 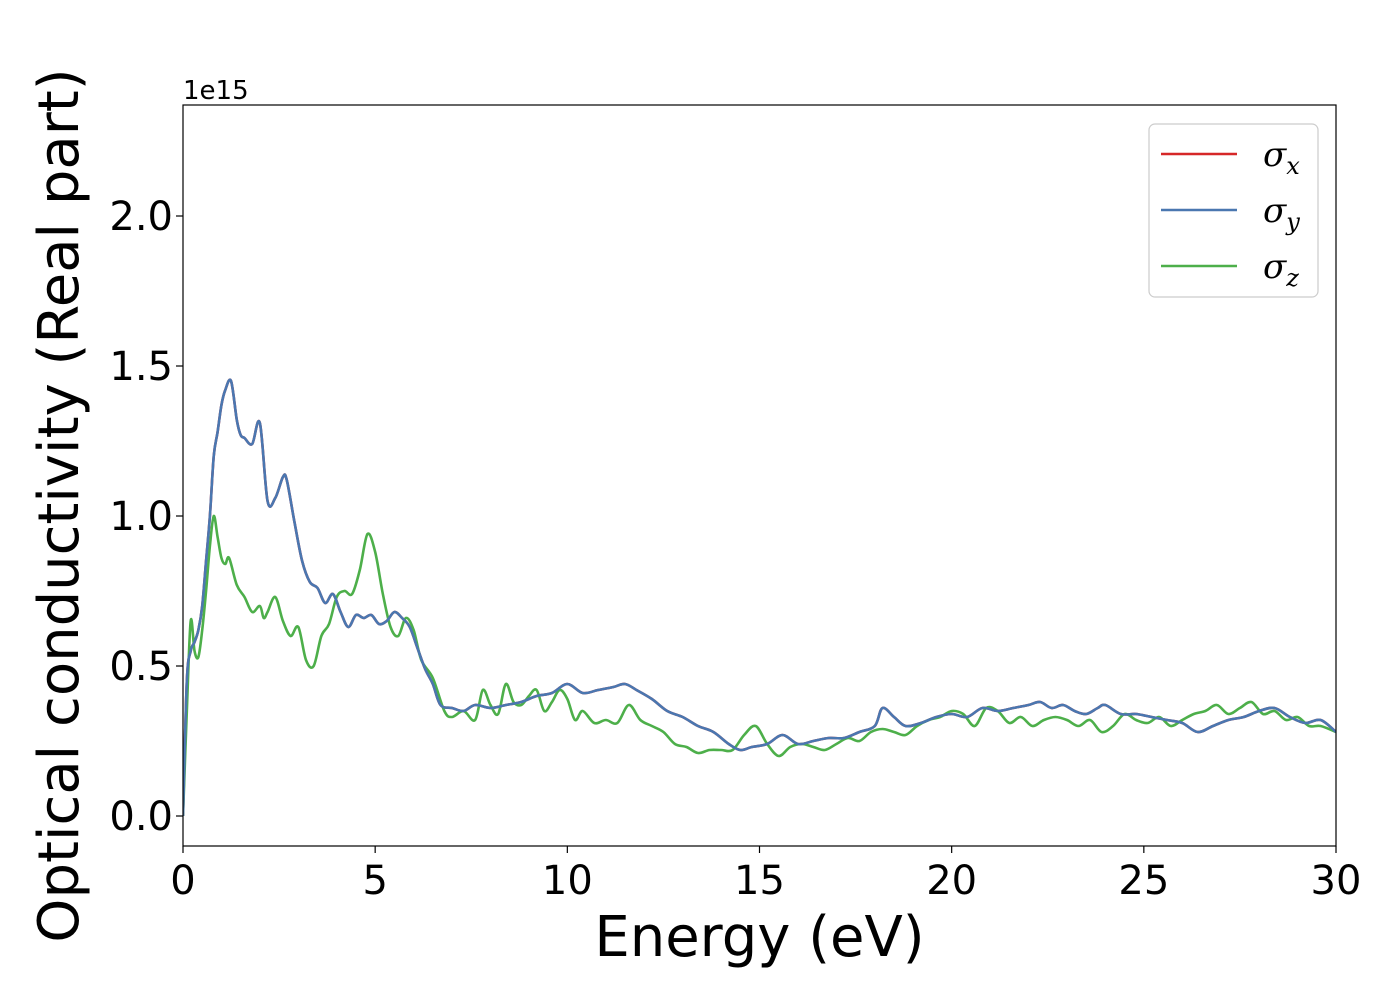 I want to click on y-axis-label: Optical conductivity (Real part), so click(x=59, y=505).